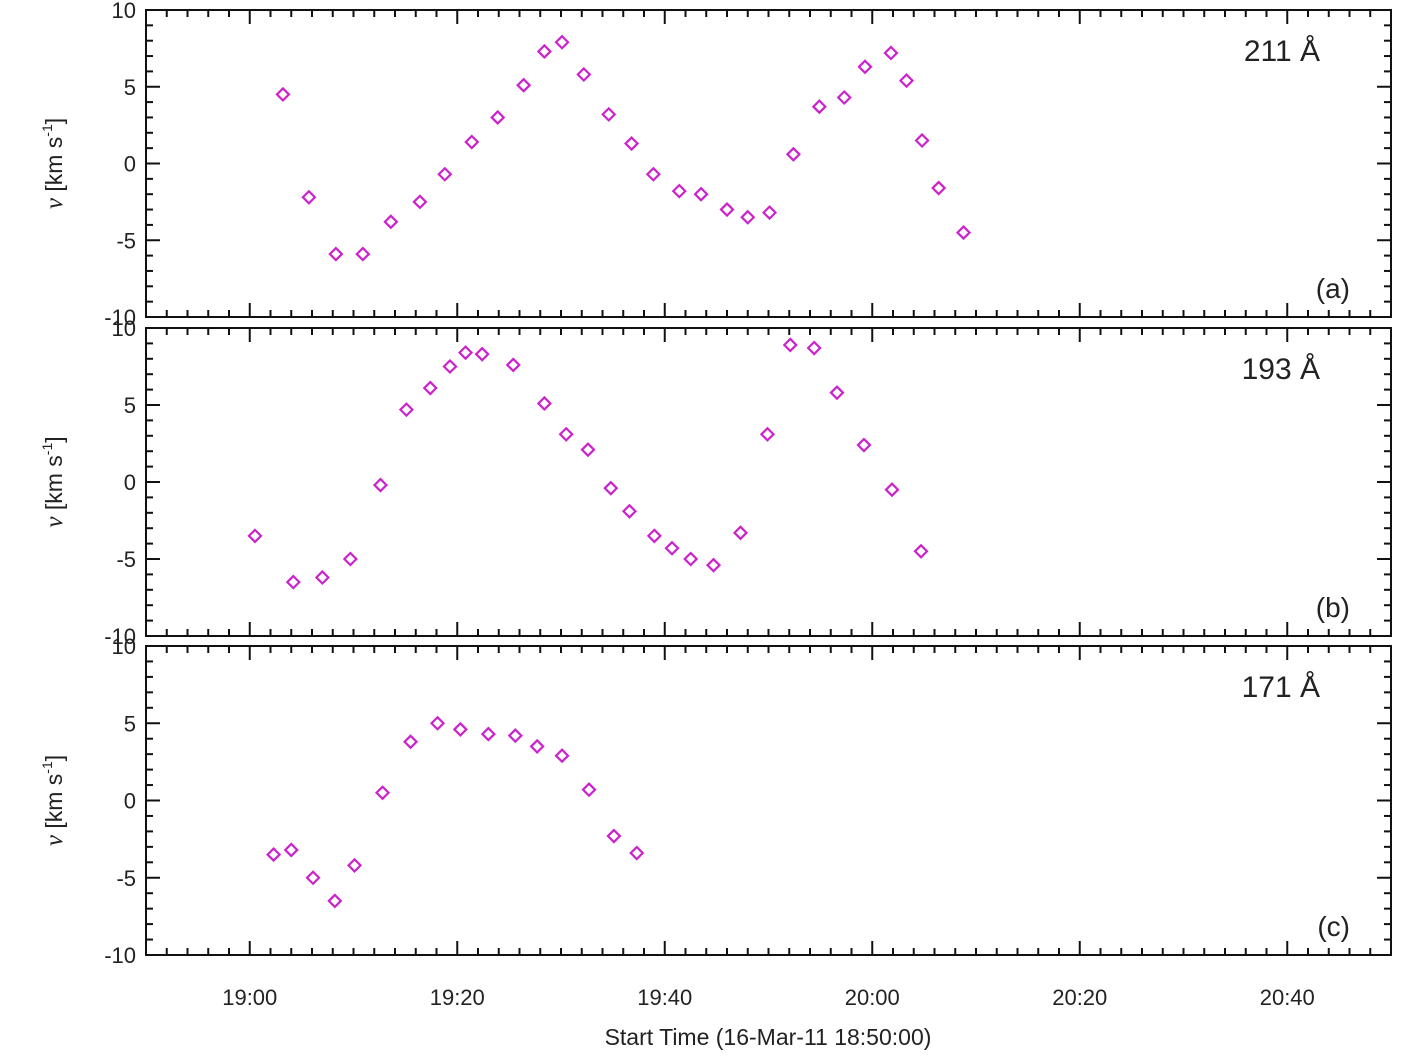 The height and width of the screenshot is (1062, 1416). What do you see at coordinates (768, 997) in the screenshot?
I see `x-axis: 19:00 19:20 19:40 20:00 20:20 20:40` at bounding box center [768, 997].